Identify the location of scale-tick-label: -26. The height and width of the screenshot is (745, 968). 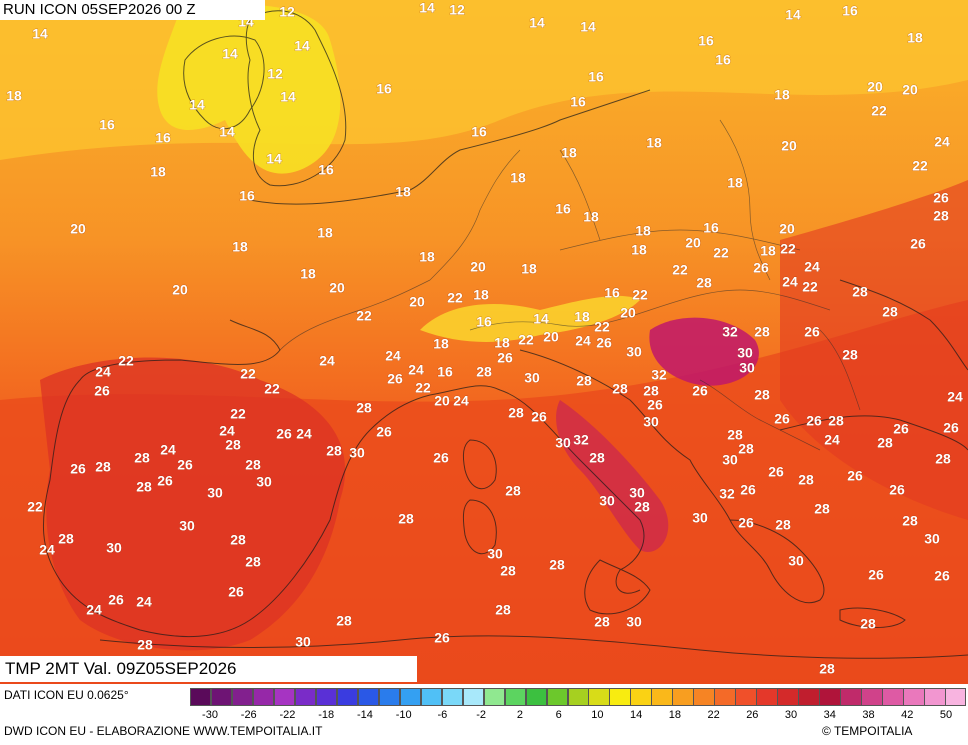
(248, 715).